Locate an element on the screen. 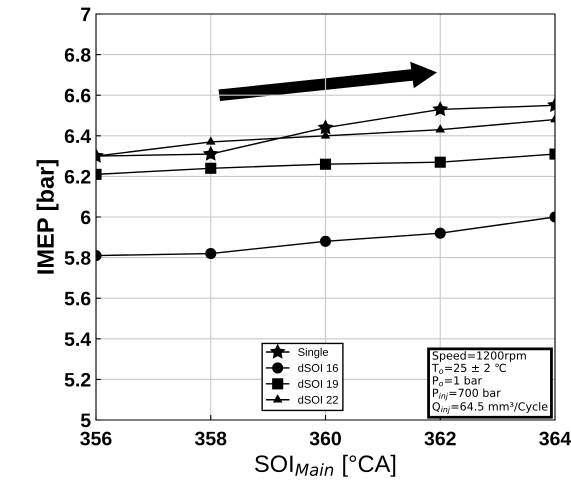 The width and height of the screenshot is (571, 497). y-tick-label: 5.6 is located at coordinates (77, 299).